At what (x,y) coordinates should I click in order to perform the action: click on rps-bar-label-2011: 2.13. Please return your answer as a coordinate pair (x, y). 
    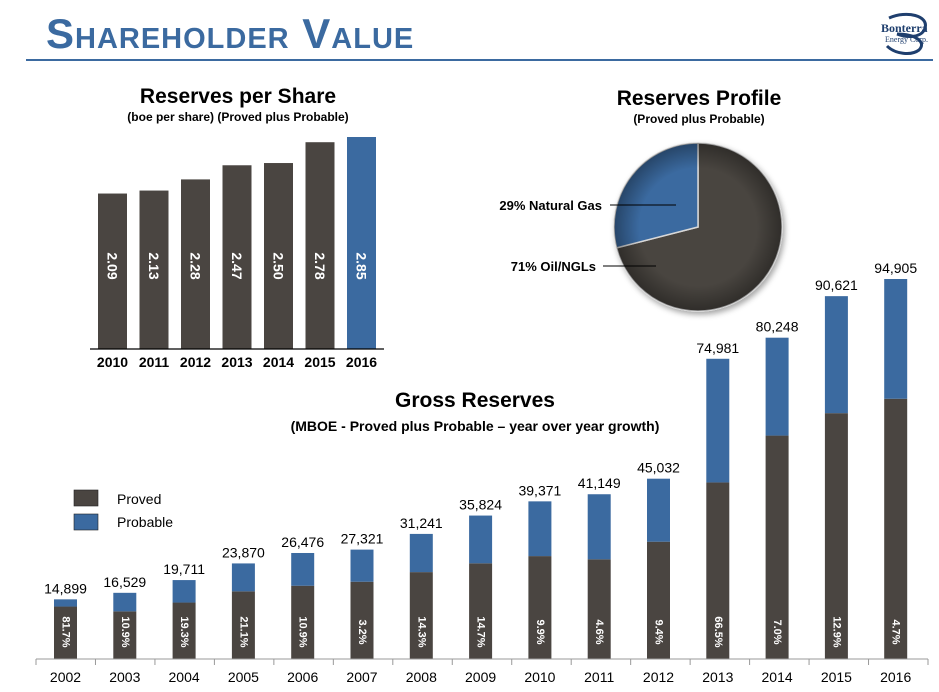
    Looking at the image, I should click on (154, 265).